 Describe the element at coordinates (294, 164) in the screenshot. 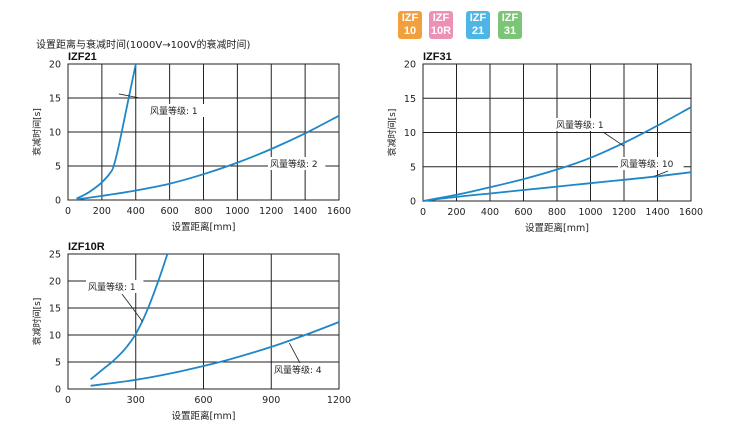

I see `series-label: 风量等级: 2` at that location.